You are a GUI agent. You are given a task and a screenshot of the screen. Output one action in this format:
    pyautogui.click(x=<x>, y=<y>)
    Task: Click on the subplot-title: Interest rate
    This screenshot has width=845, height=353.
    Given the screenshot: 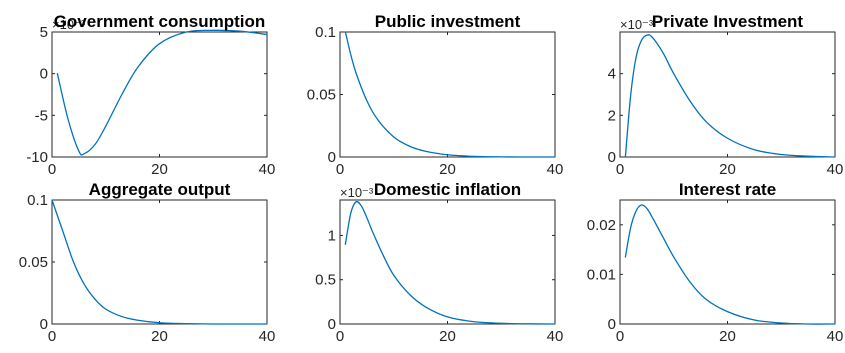 What is the action you would take?
    pyautogui.click(x=727, y=189)
    